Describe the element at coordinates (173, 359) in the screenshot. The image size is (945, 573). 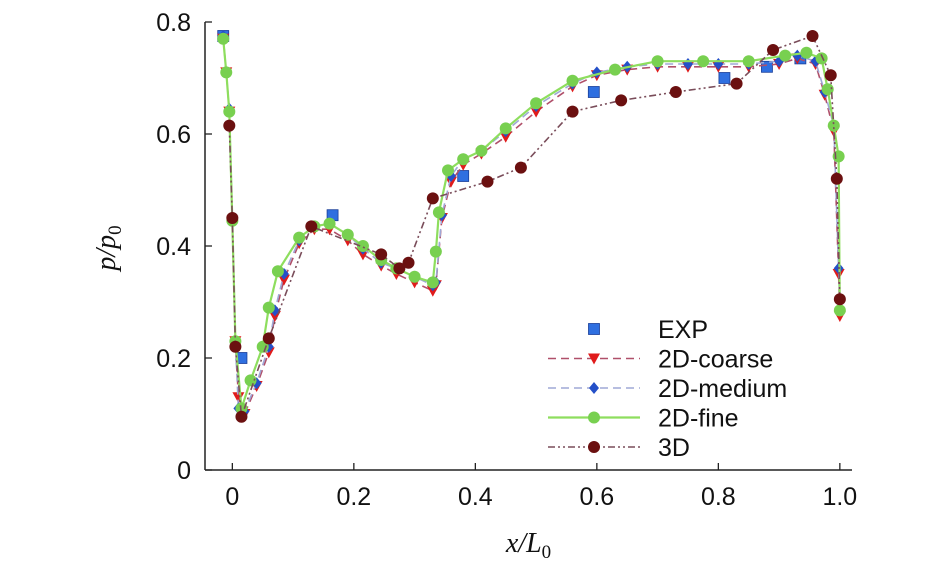
I see `y-tick-label: 0.2` at that location.